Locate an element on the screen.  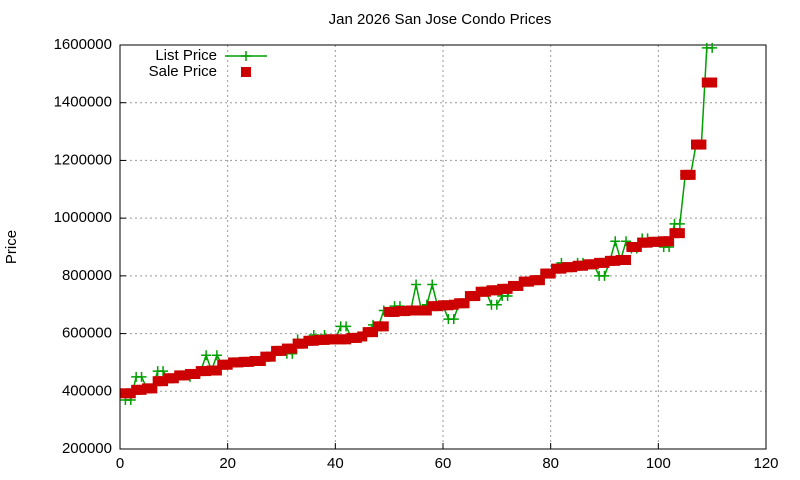
x-tick-label: 120 is located at coordinates (765, 463).